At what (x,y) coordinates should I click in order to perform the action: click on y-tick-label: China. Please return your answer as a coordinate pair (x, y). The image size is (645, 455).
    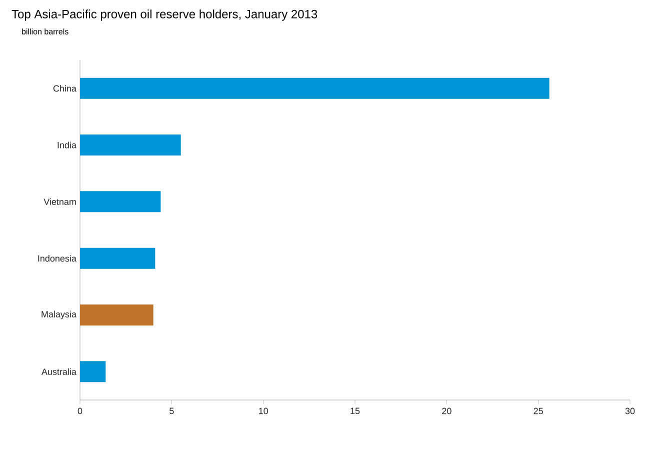
    Looking at the image, I should click on (64, 88).